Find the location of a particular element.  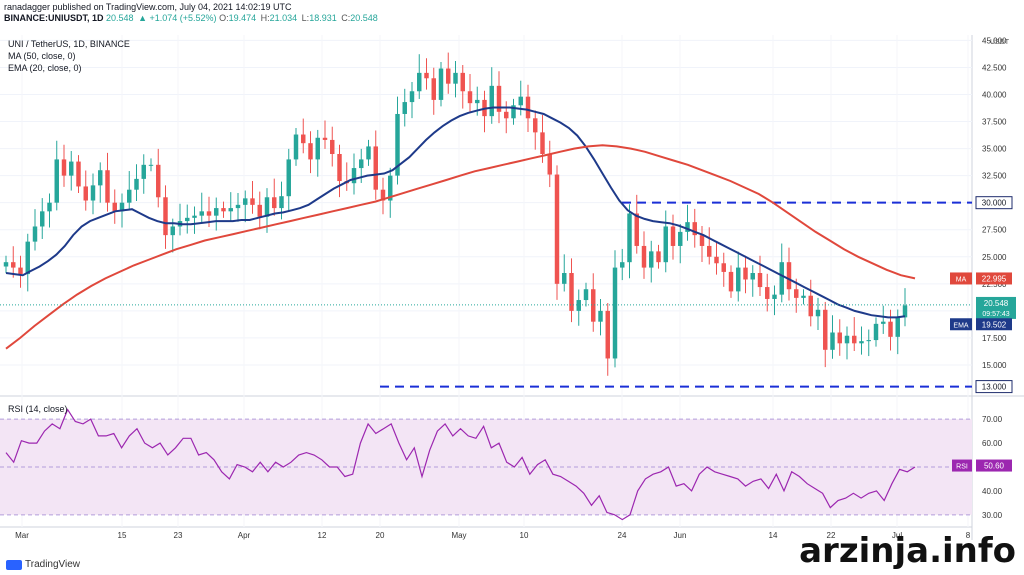

last-price-label: 20.548 is located at coordinates (996, 303).